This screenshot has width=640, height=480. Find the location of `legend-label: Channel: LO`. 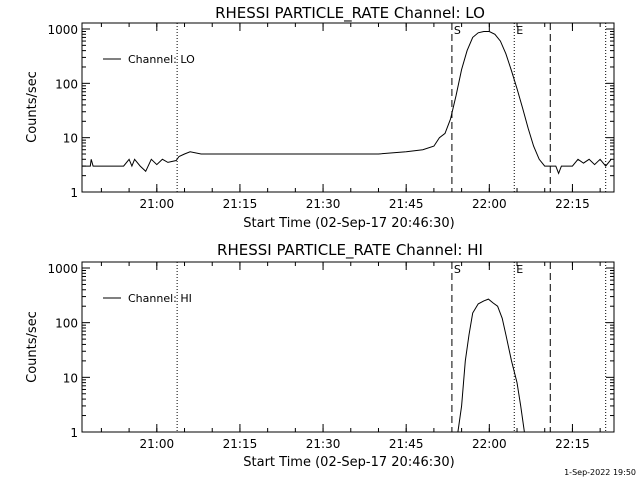

legend-label: Channel: LO is located at coordinates (161, 59).